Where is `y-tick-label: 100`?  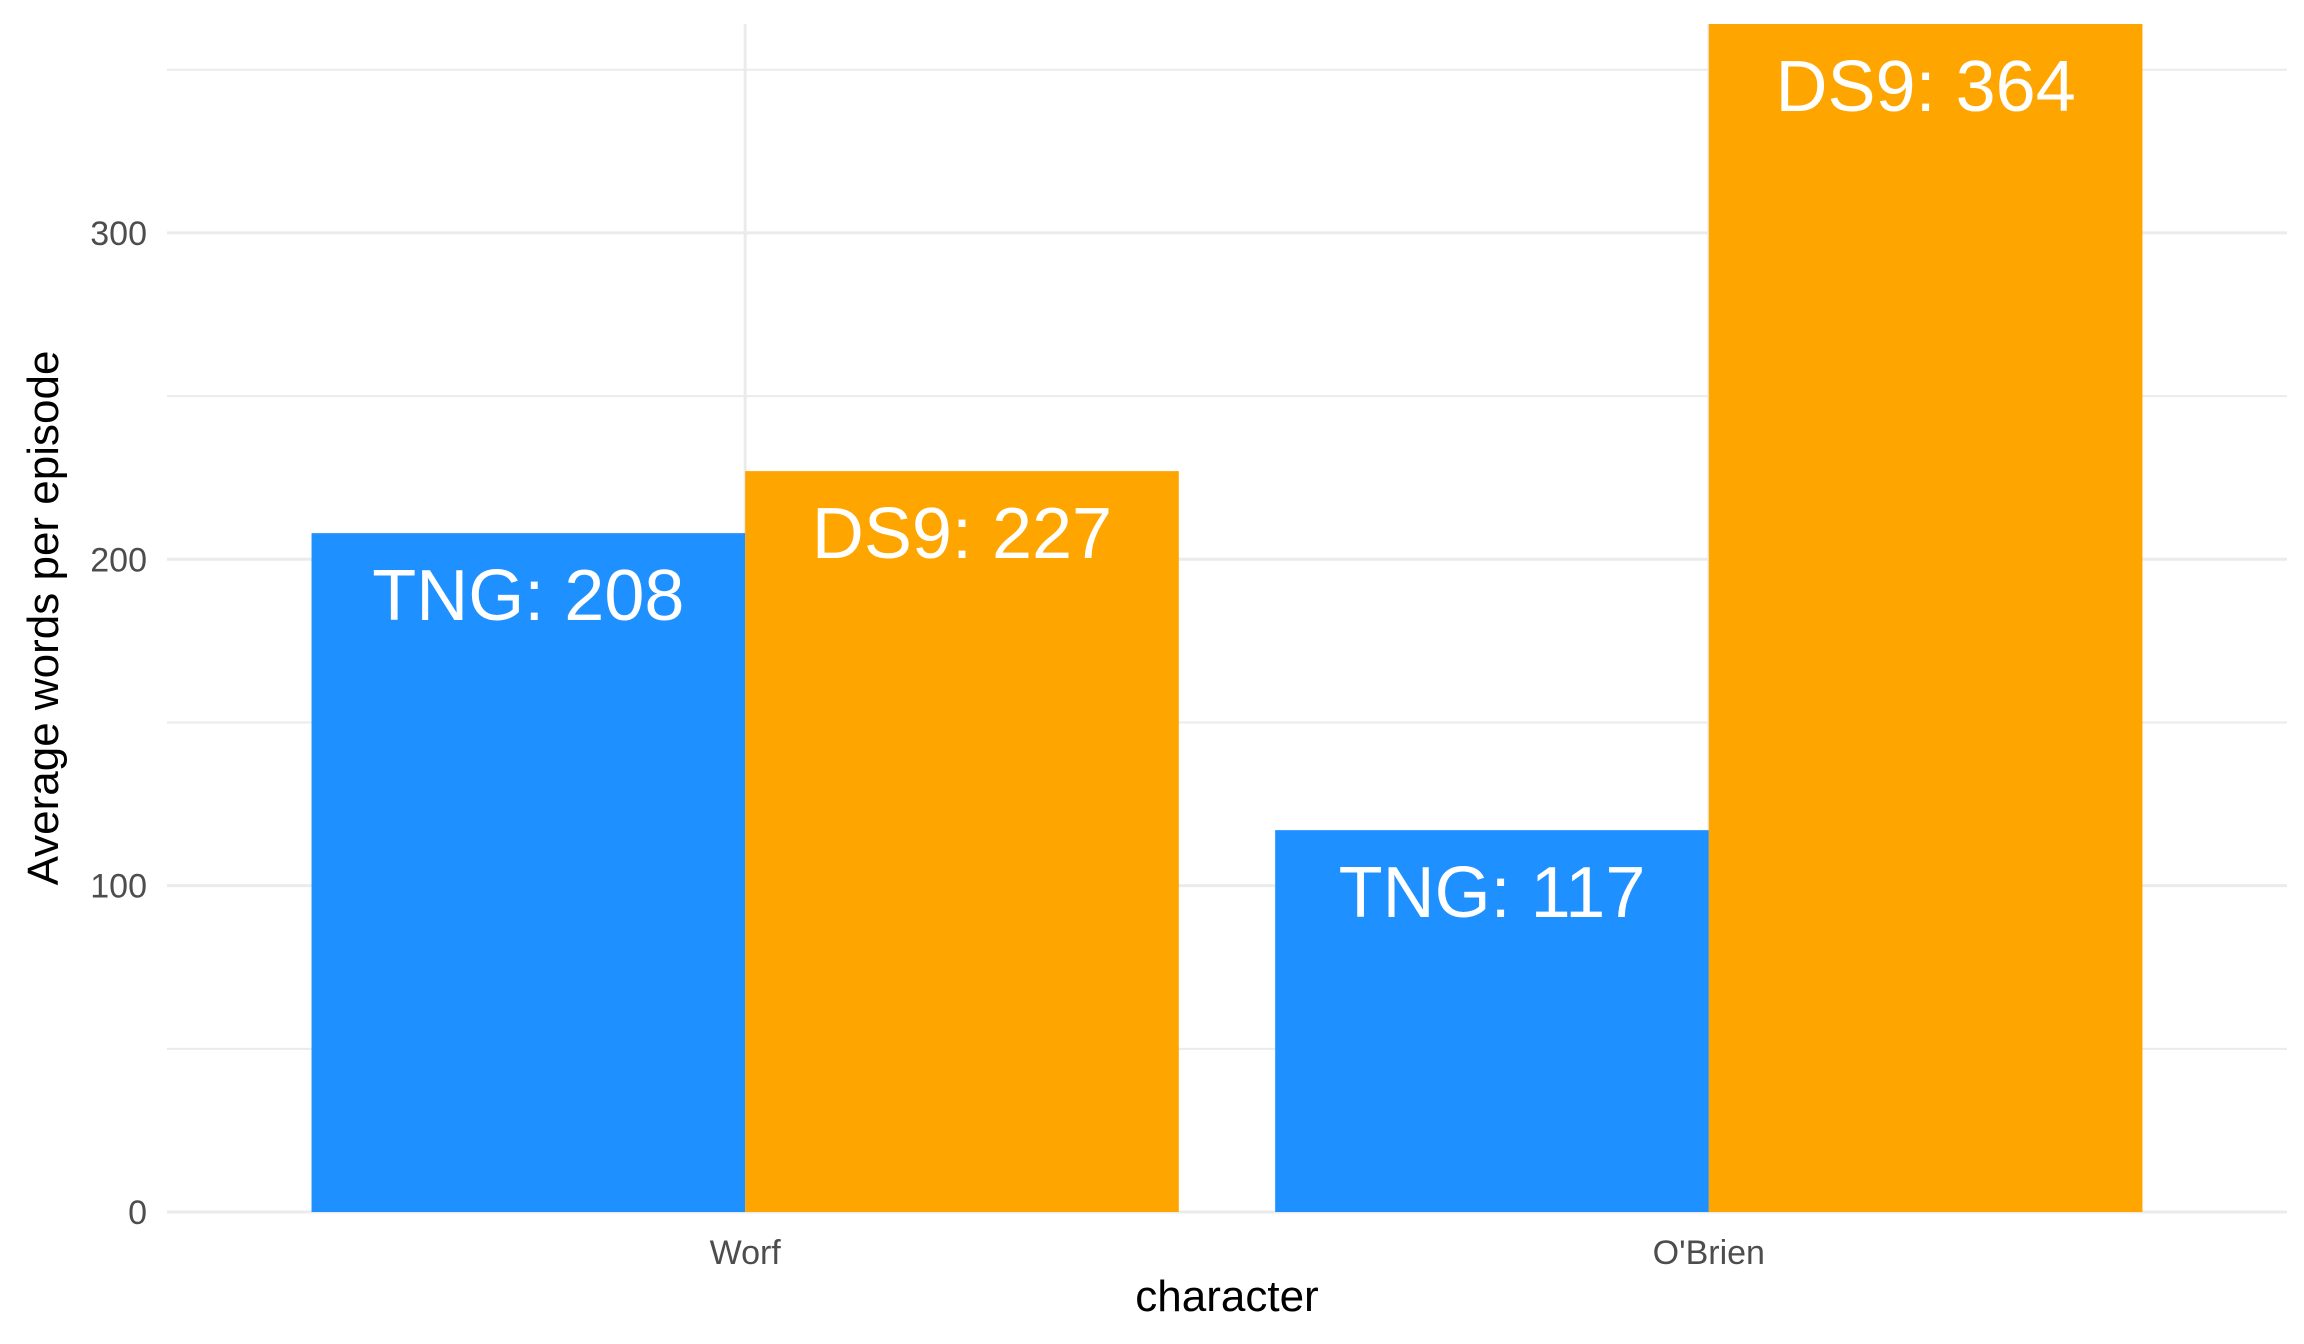
y-tick-label: 100 is located at coordinates (118, 887).